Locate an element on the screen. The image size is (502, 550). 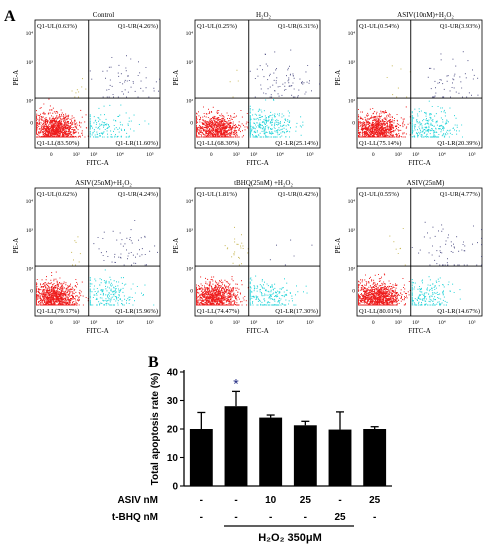
y-tick-label: 20 is located at coordinates (173, 430).